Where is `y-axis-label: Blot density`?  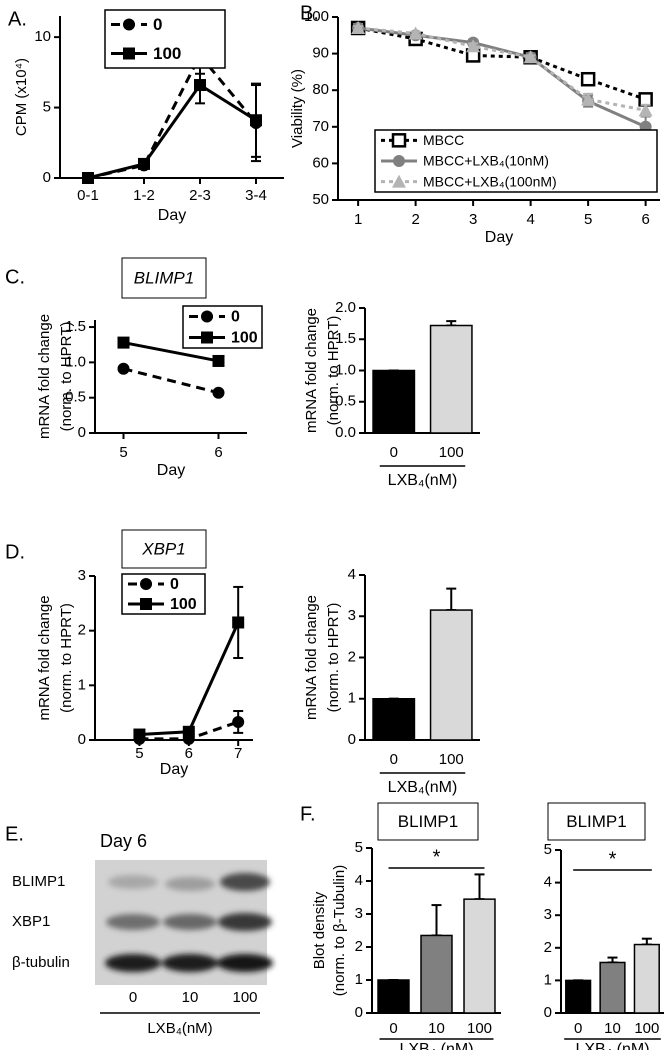
y-axis-label: Blot density is located at coordinates (319, 930).